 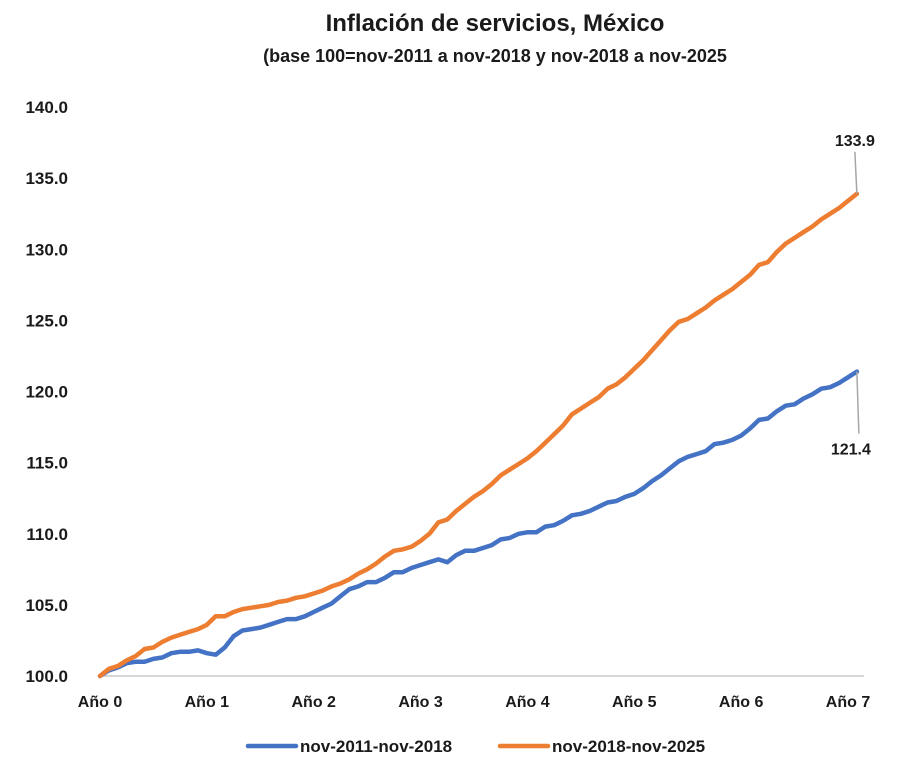 I want to click on x-axis: Año 0 Año 1 Año 2 Año 3 Año 4 Año 5 Año 6 Año 7, so click(x=474, y=693).